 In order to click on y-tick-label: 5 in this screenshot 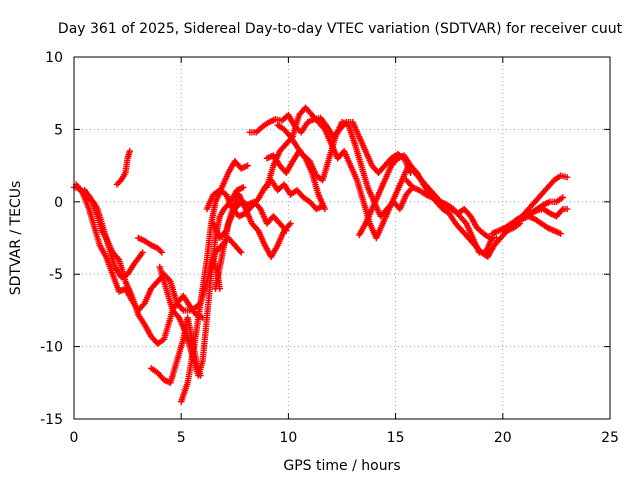, I will do `click(58, 130)`.